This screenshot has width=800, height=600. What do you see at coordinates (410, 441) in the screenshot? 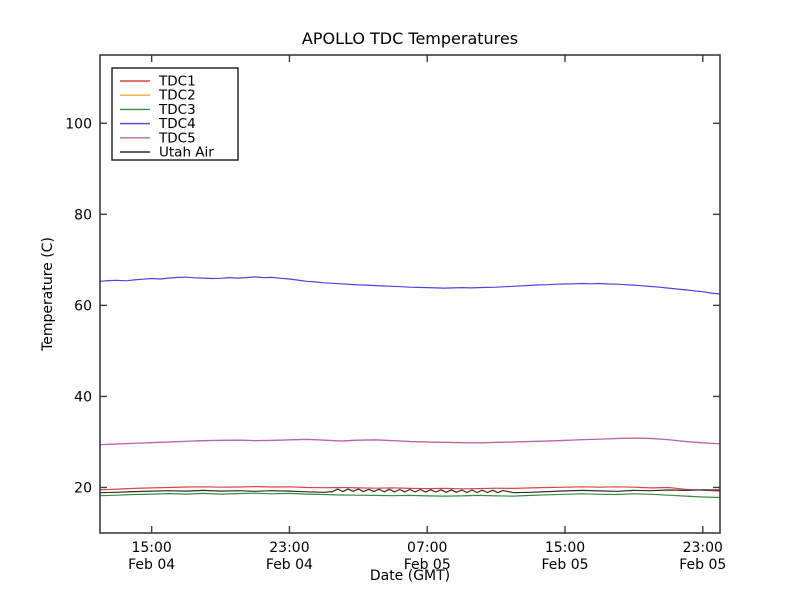
I see `series-line-tdc5` at bounding box center [410, 441].